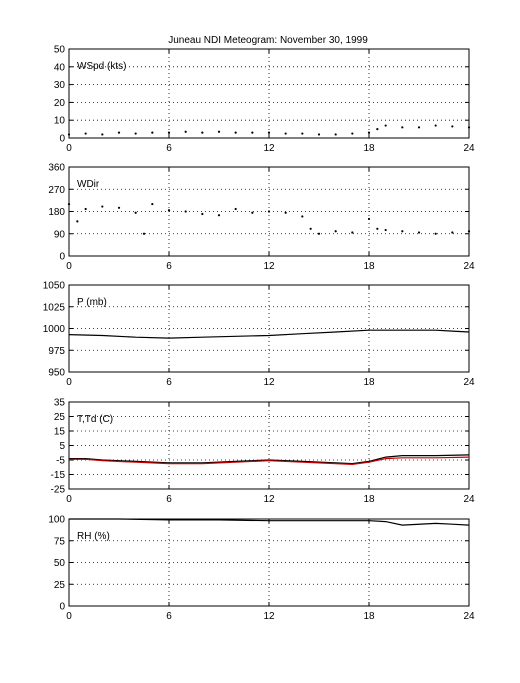 This screenshot has height=683, width=520. What do you see at coordinates (92, 302) in the screenshot?
I see `panel-label: P (mb)` at bounding box center [92, 302].